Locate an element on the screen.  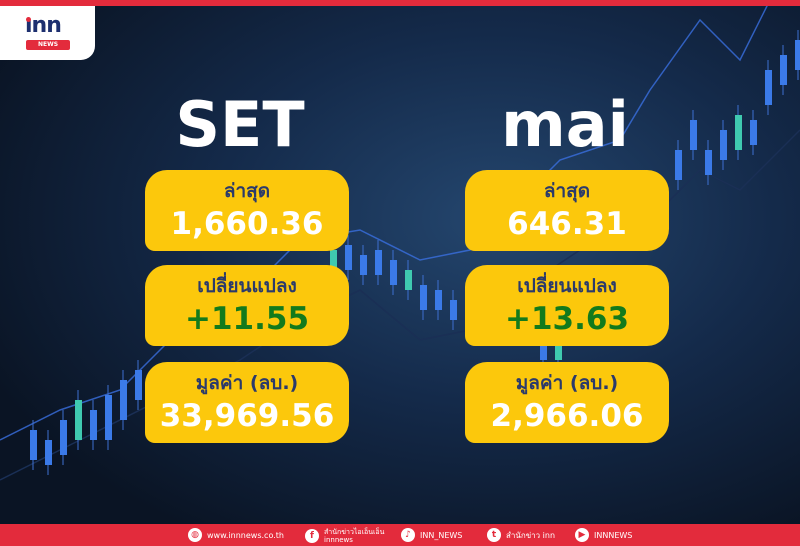
mai-change-card: เปลี่ยนแปลง +13.63 is located at coordinates (567, 305).